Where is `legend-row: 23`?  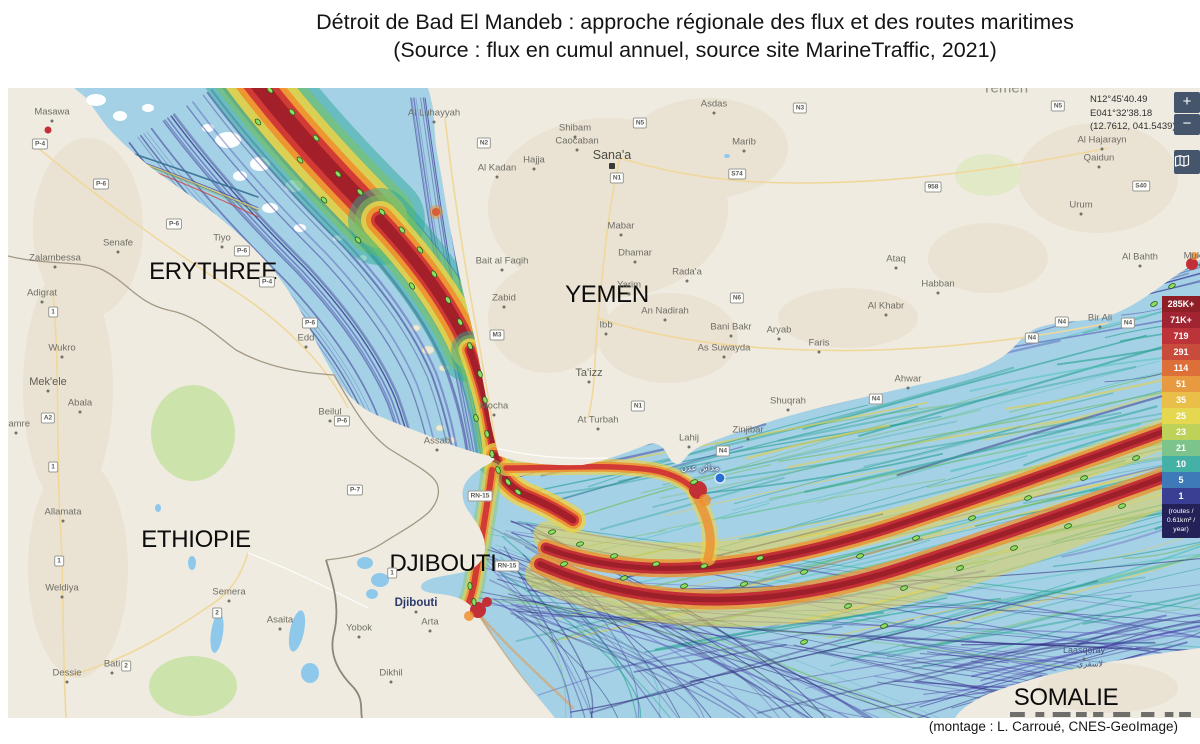
legend-row: 23 is located at coordinates (1181, 432).